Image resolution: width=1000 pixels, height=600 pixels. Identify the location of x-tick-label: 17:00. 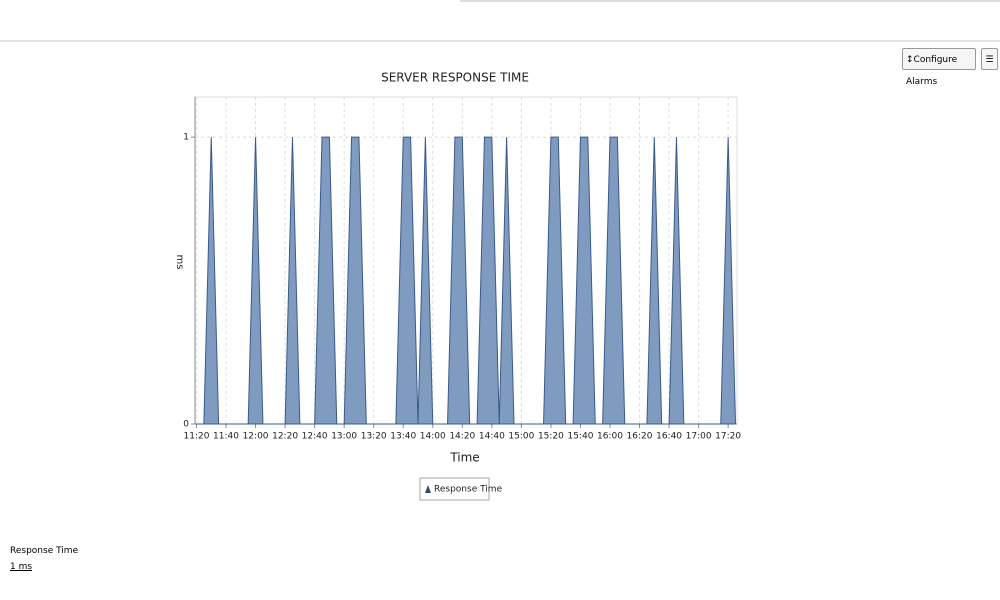
(699, 437).